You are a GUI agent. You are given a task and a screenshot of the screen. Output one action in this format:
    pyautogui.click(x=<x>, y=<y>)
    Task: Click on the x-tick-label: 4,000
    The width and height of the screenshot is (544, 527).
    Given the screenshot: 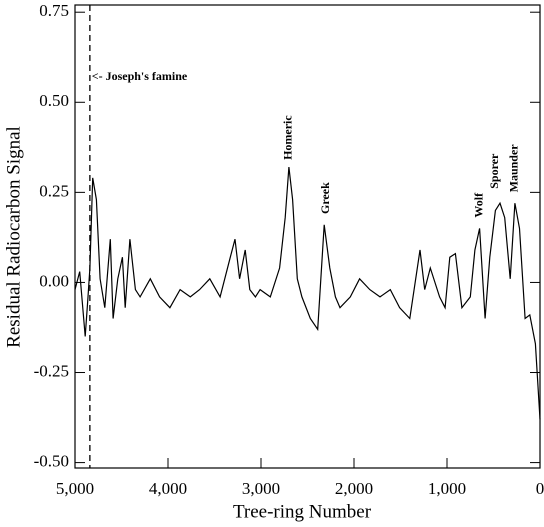 What is the action you would take?
    pyautogui.click(x=168, y=488)
    